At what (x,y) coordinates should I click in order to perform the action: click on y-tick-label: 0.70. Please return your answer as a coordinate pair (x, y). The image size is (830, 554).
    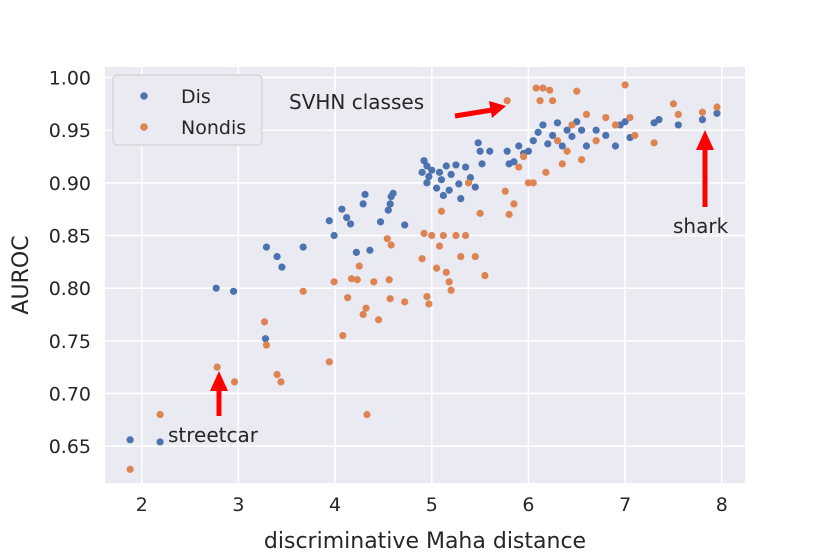
    Looking at the image, I should click on (70, 394).